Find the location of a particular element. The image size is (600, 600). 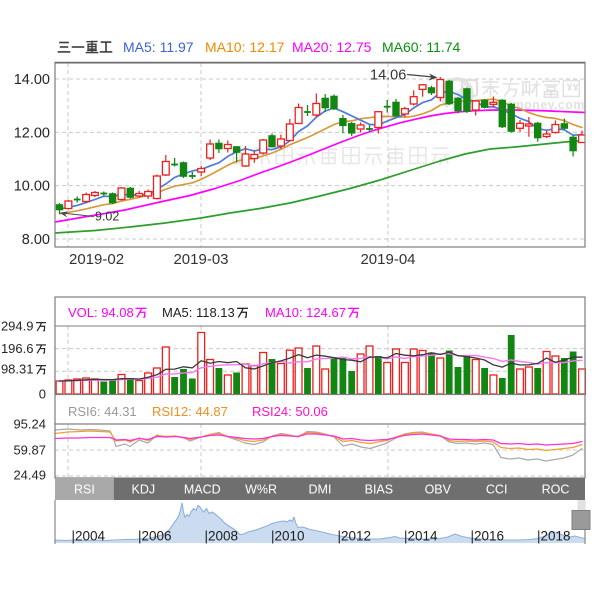

svg-text: ROC is located at coordinates (556, 490).